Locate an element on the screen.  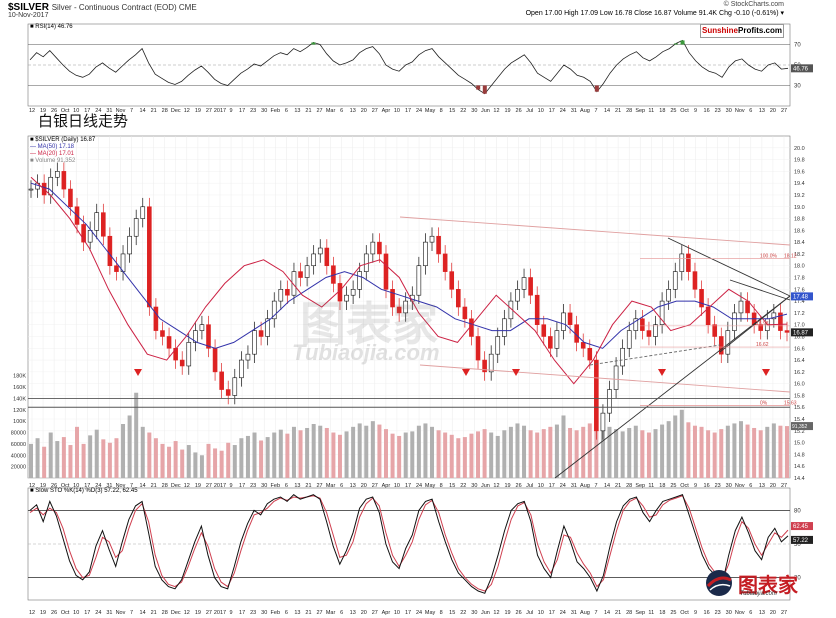
x-tick-label: 12 is located at coordinates (32, 486).